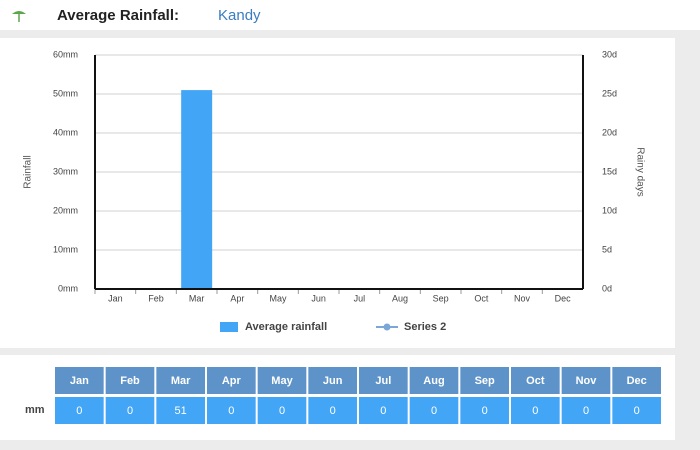  I want to click on y-tick-label: 20mm, so click(65, 210).